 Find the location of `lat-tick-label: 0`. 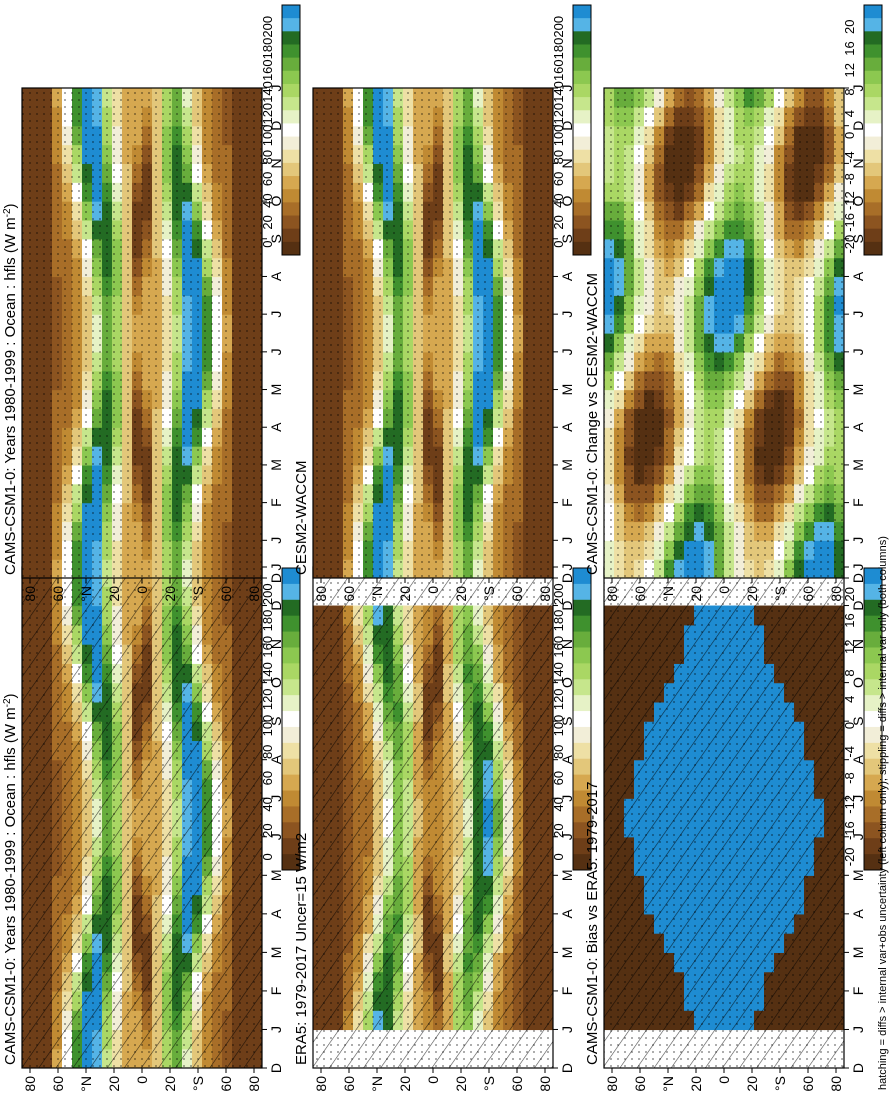

lat-tick-label: 0 is located at coordinates (142, 1080).